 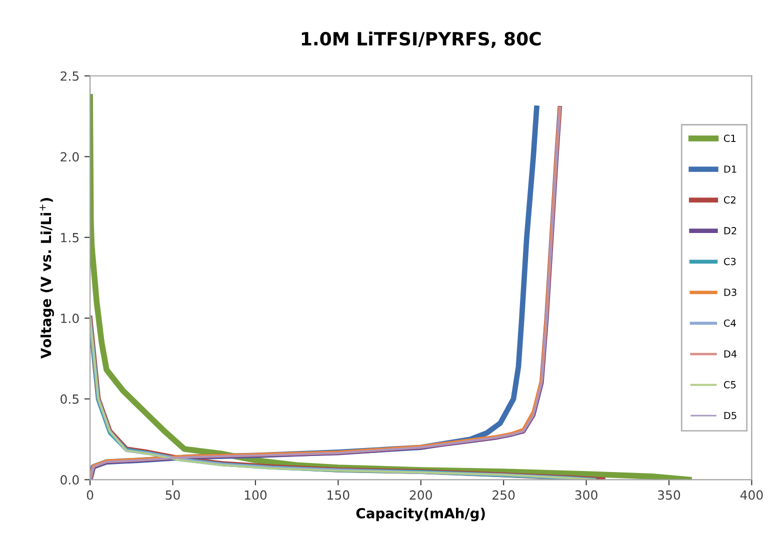 I want to click on y-tick-label: 0.5, so click(x=69, y=399).